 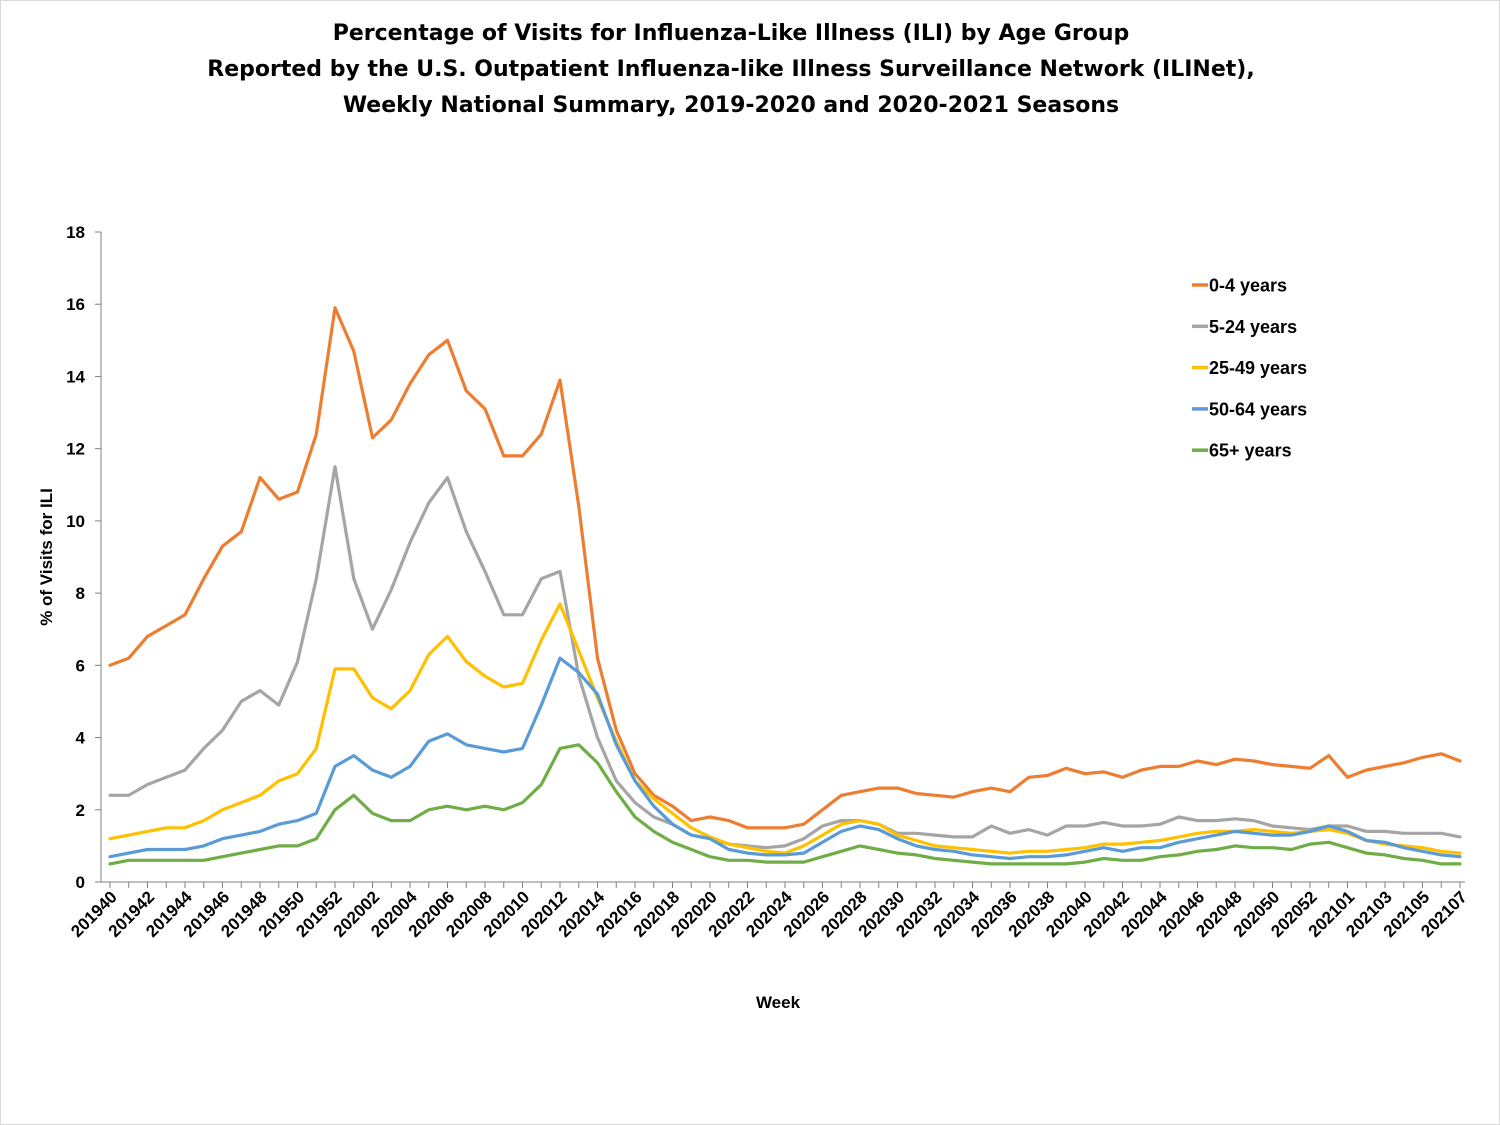 What do you see at coordinates (75, 304) in the screenshot?
I see `y-tick-label: 16` at bounding box center [75, 304].